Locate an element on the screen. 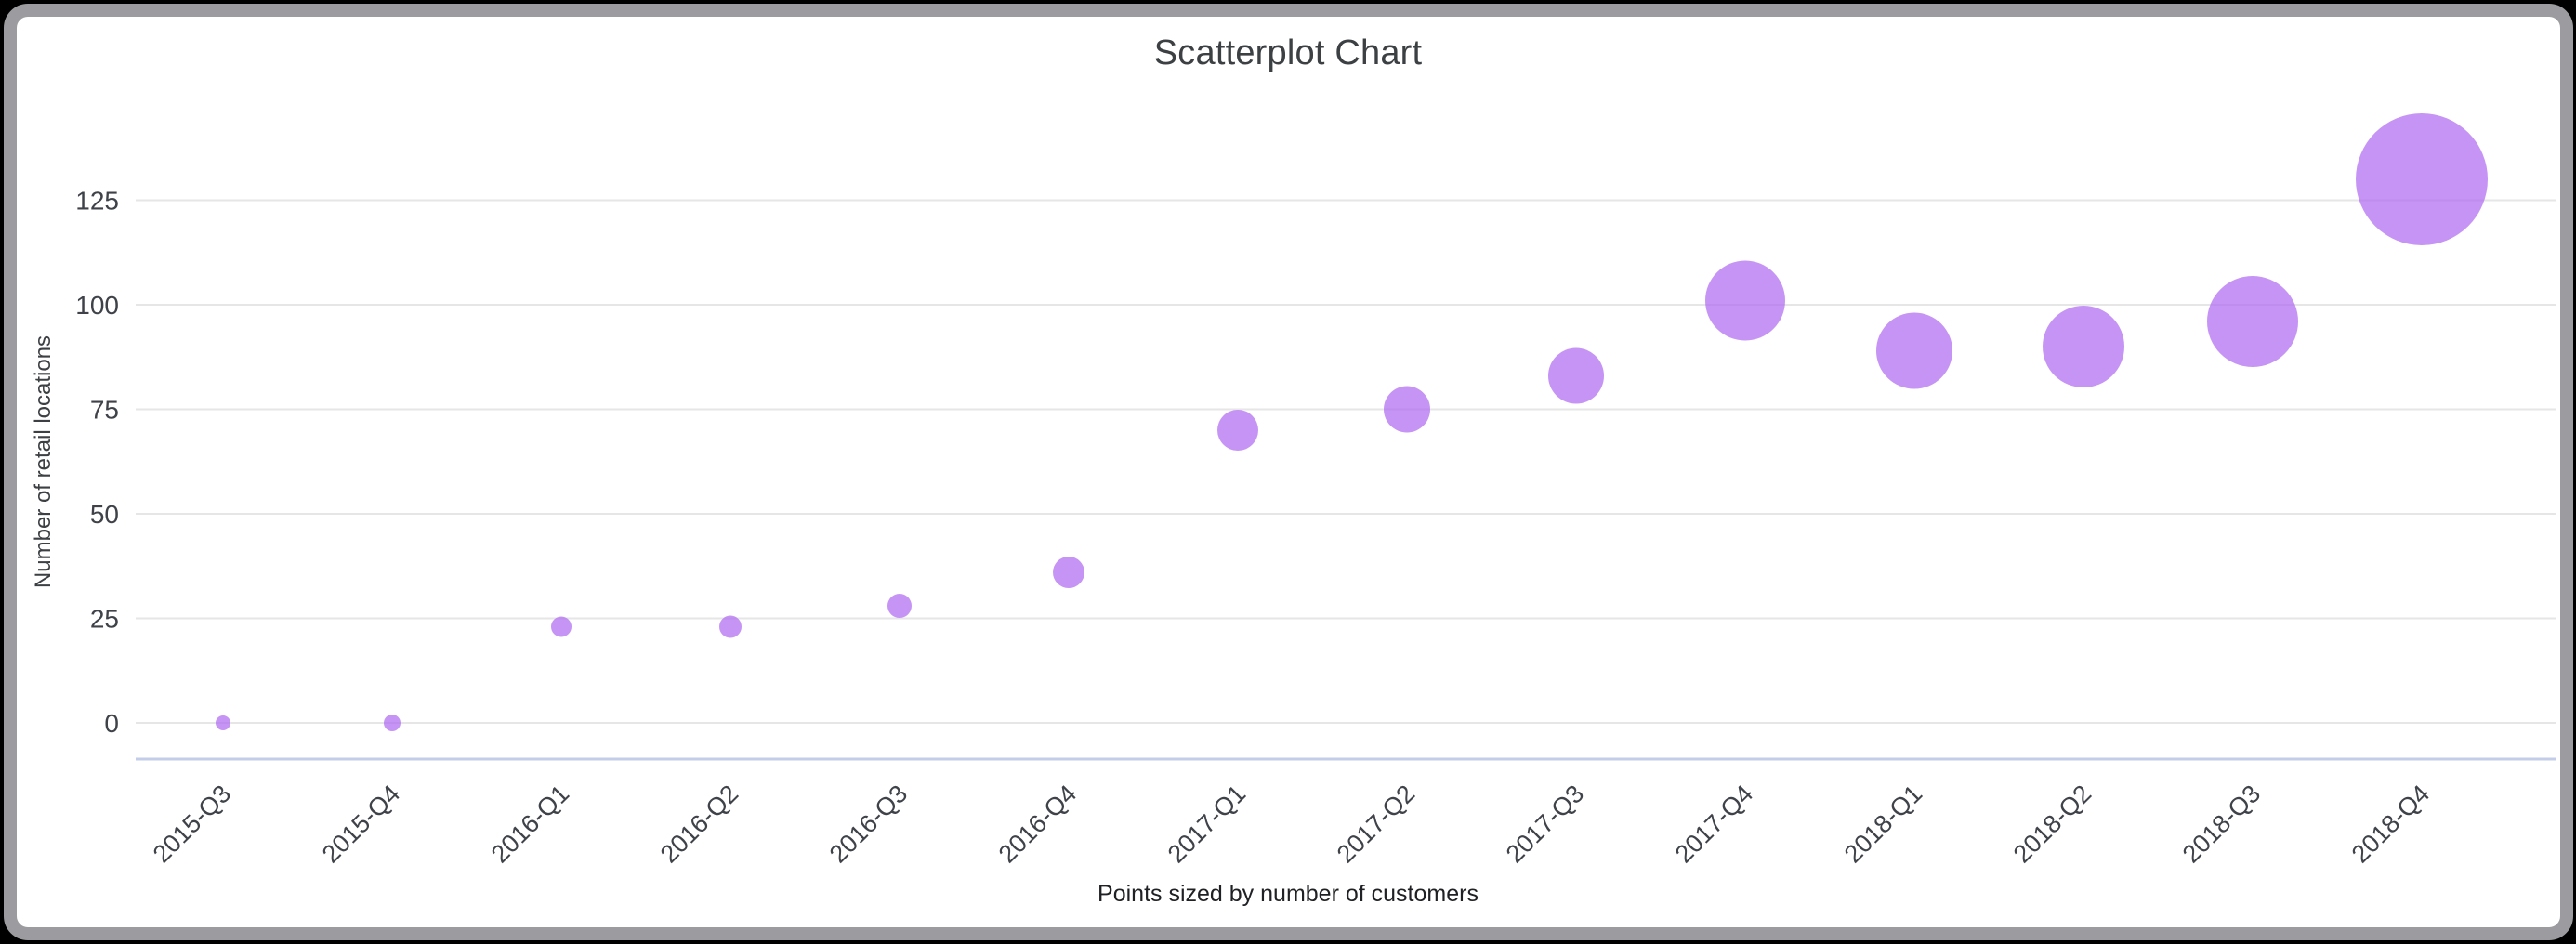 The width and height of the screenshot is (2576, 944). x-tick-label-2017-Q2: 2017-Q2 is located at coordinates (1376, 825).